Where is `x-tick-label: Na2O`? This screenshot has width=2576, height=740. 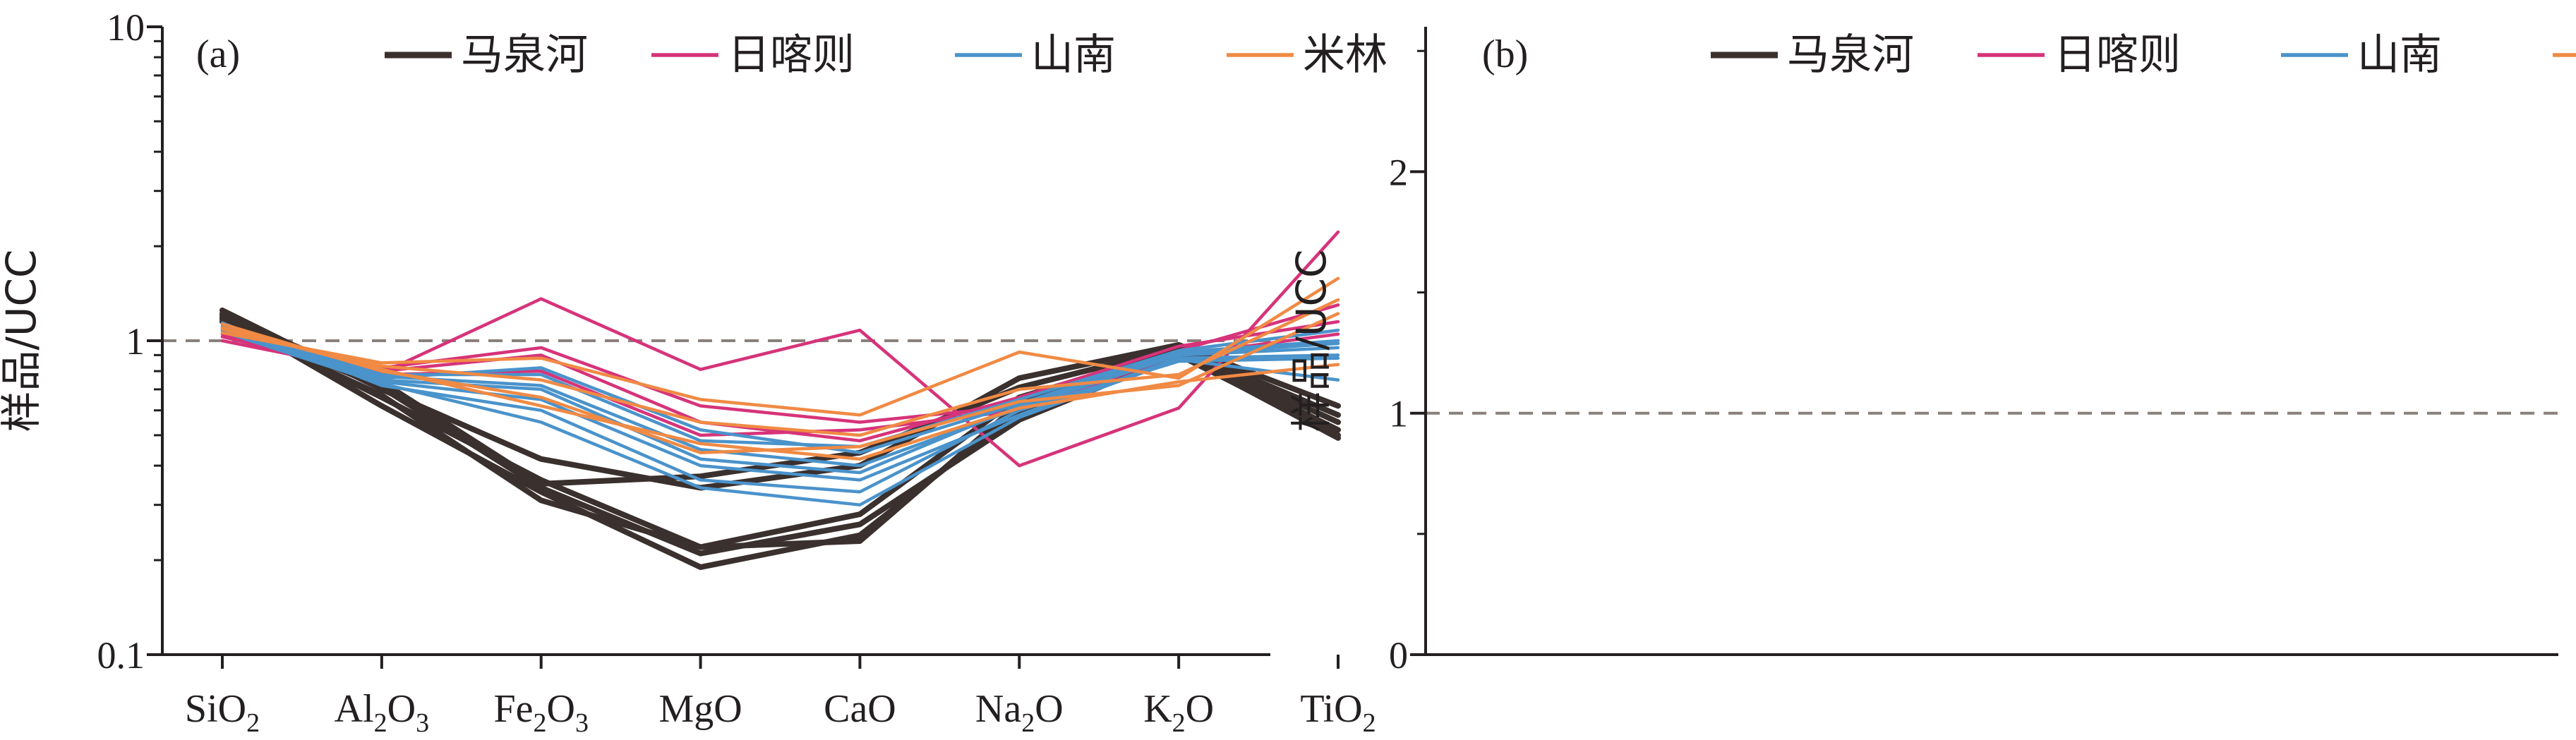
x-tick-label: Na2O is located at coordinates (1019, 713).